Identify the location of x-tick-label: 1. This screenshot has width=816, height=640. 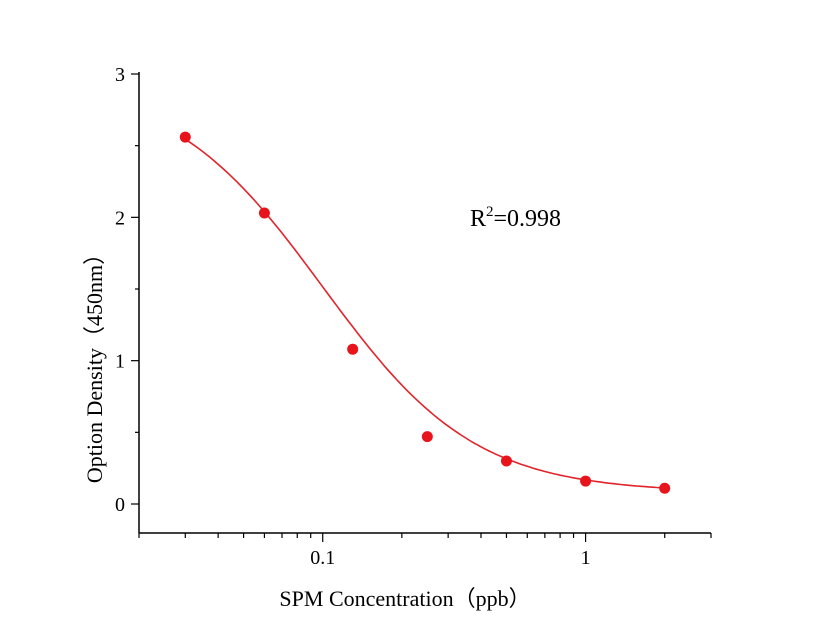
(586, 558).